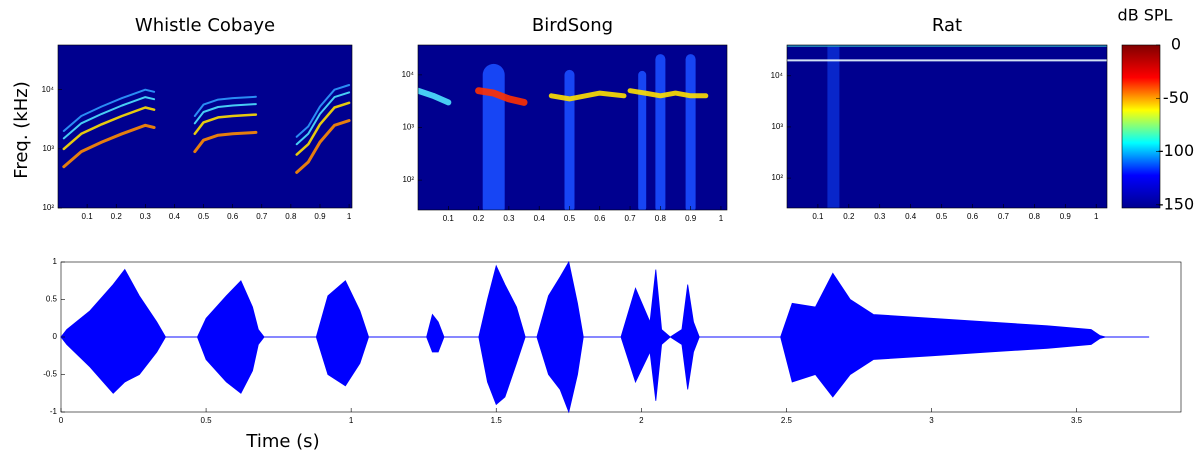  Describe the element at coordinates (572, 25) in the screenshot. I see `chart-title: BirdSong` at that location.